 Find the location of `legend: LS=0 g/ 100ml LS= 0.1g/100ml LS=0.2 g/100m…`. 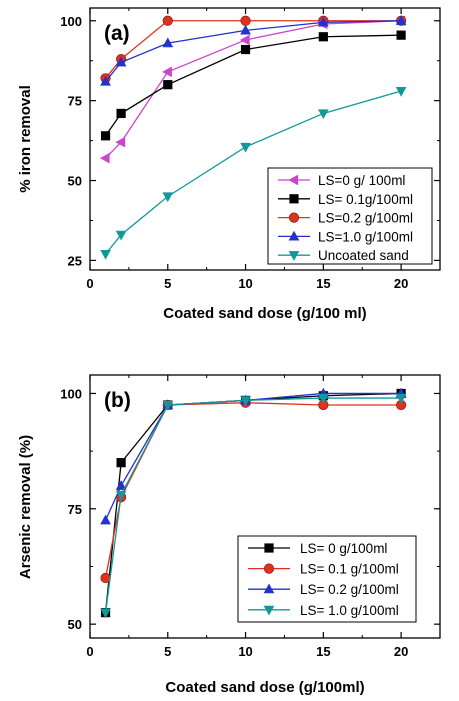

legend: LS=0 g/ 100ml LS= 0.1g/100ml LS=0.2 g/100m… is located at coordinates (350, 216).